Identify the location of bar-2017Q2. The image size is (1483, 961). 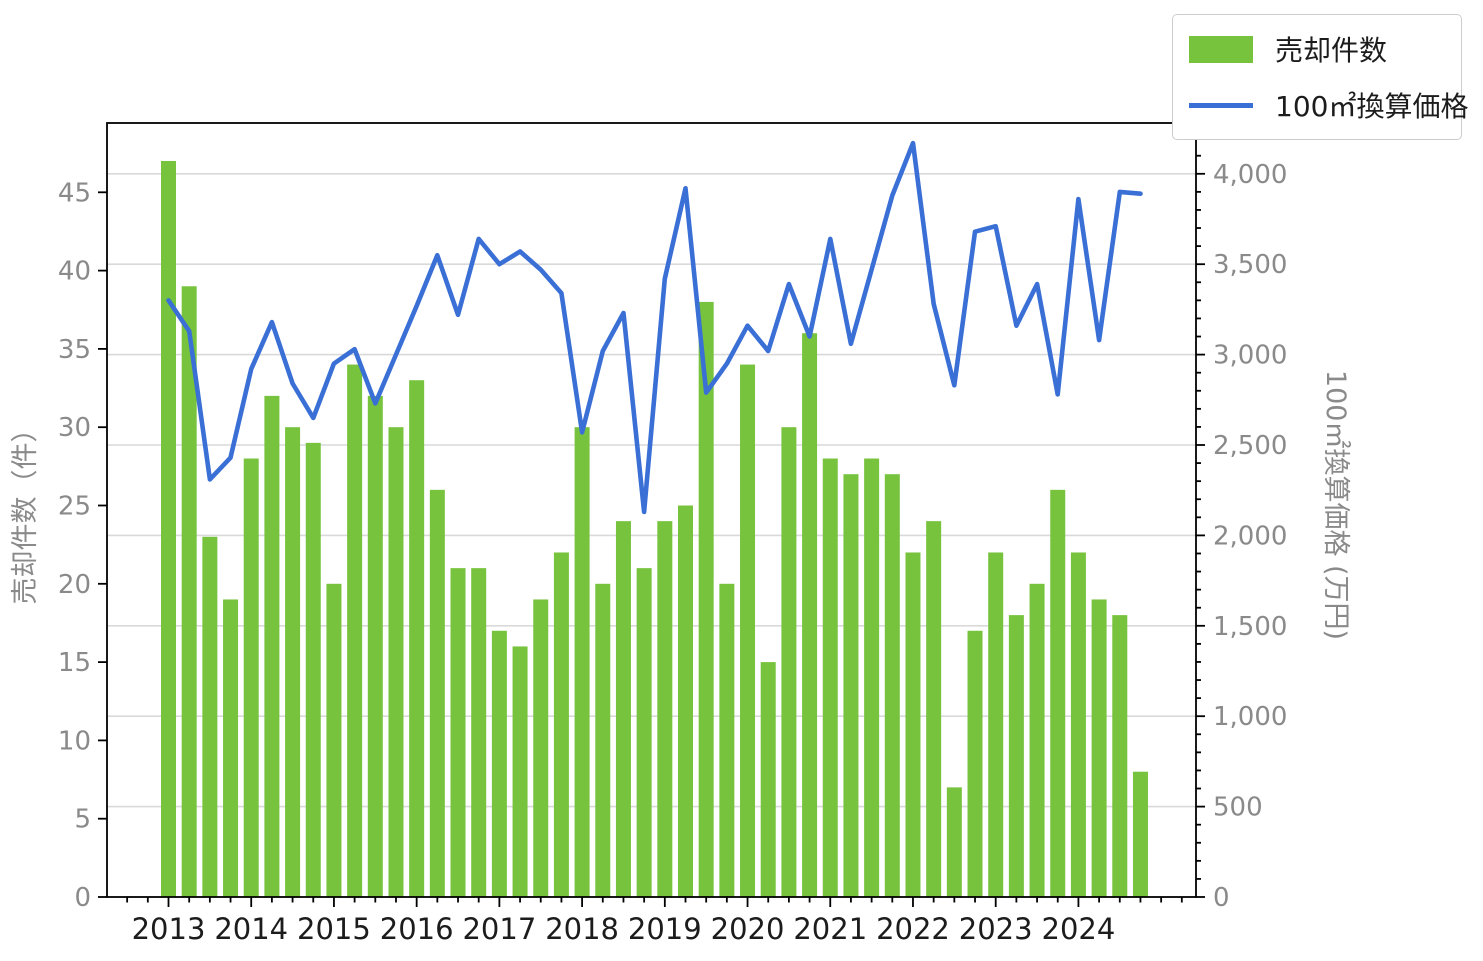
(520, 771).